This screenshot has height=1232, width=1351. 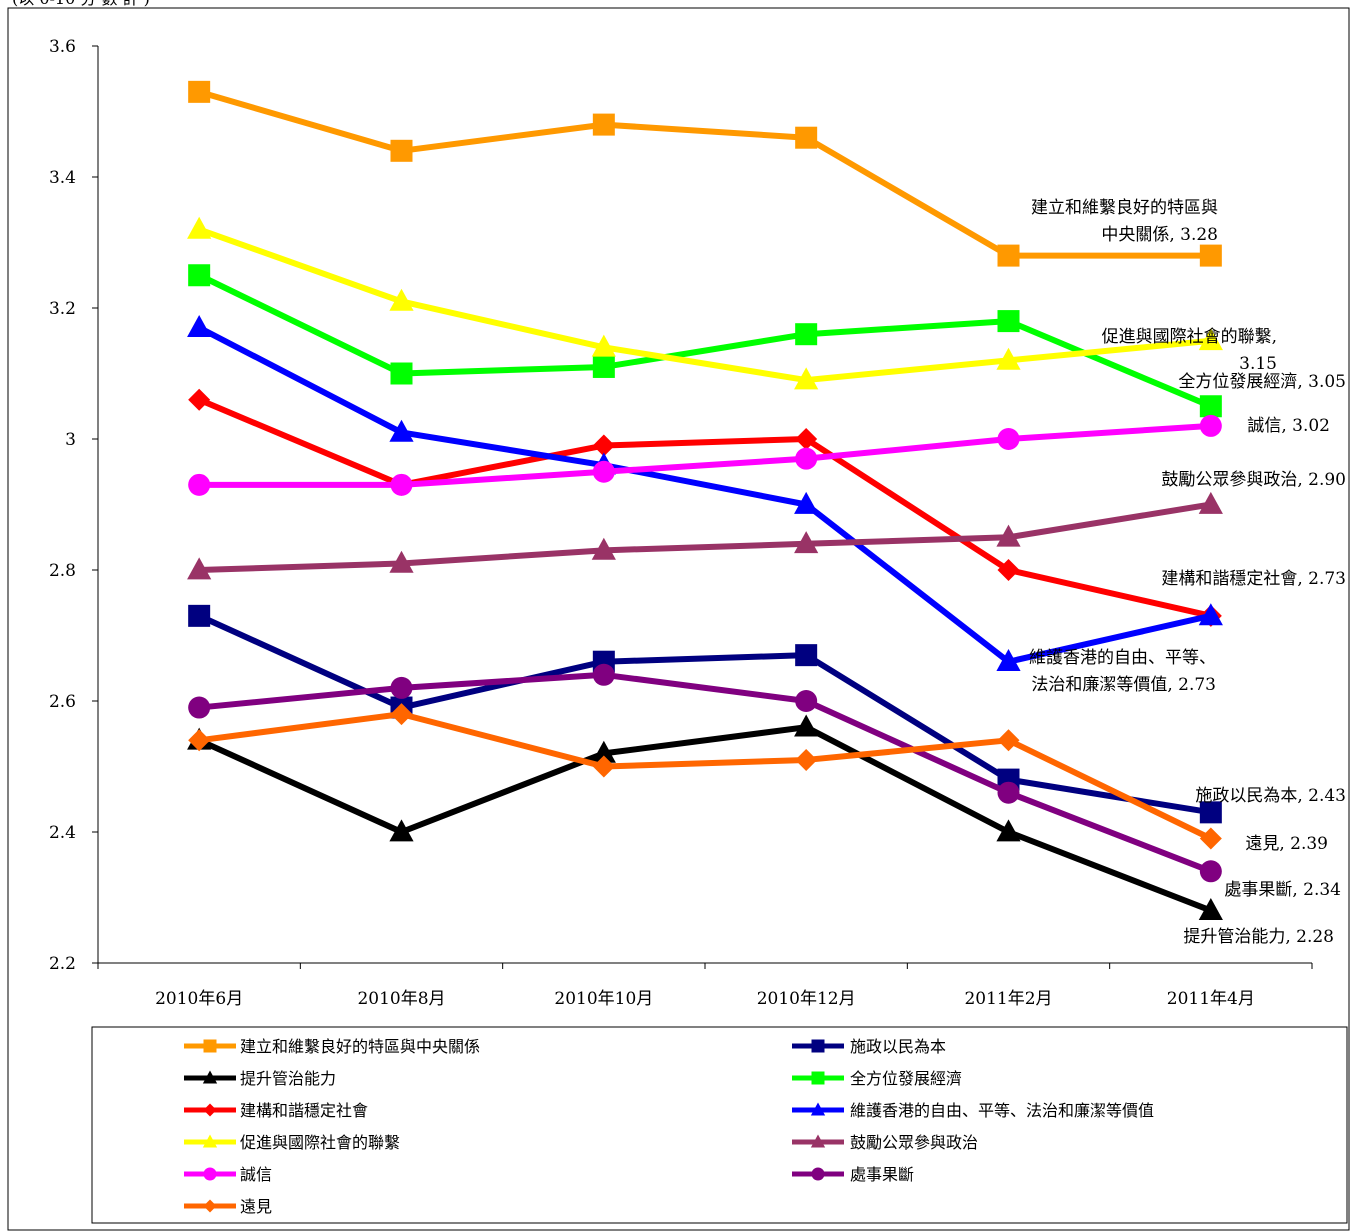 I want to click on legend-item: 施政以民為本, so click(x=869, y=1046).